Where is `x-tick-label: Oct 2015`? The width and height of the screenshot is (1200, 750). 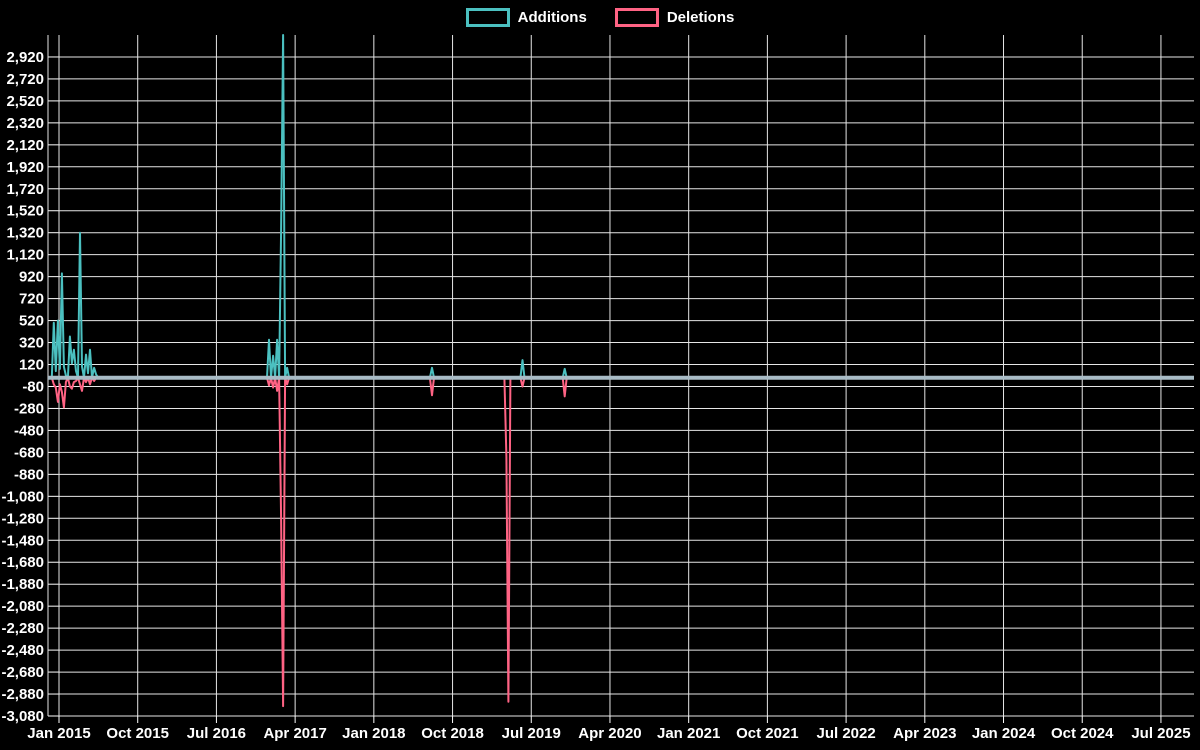
x-tick-label: Oct 2015 is located at coordinates (137, 733).